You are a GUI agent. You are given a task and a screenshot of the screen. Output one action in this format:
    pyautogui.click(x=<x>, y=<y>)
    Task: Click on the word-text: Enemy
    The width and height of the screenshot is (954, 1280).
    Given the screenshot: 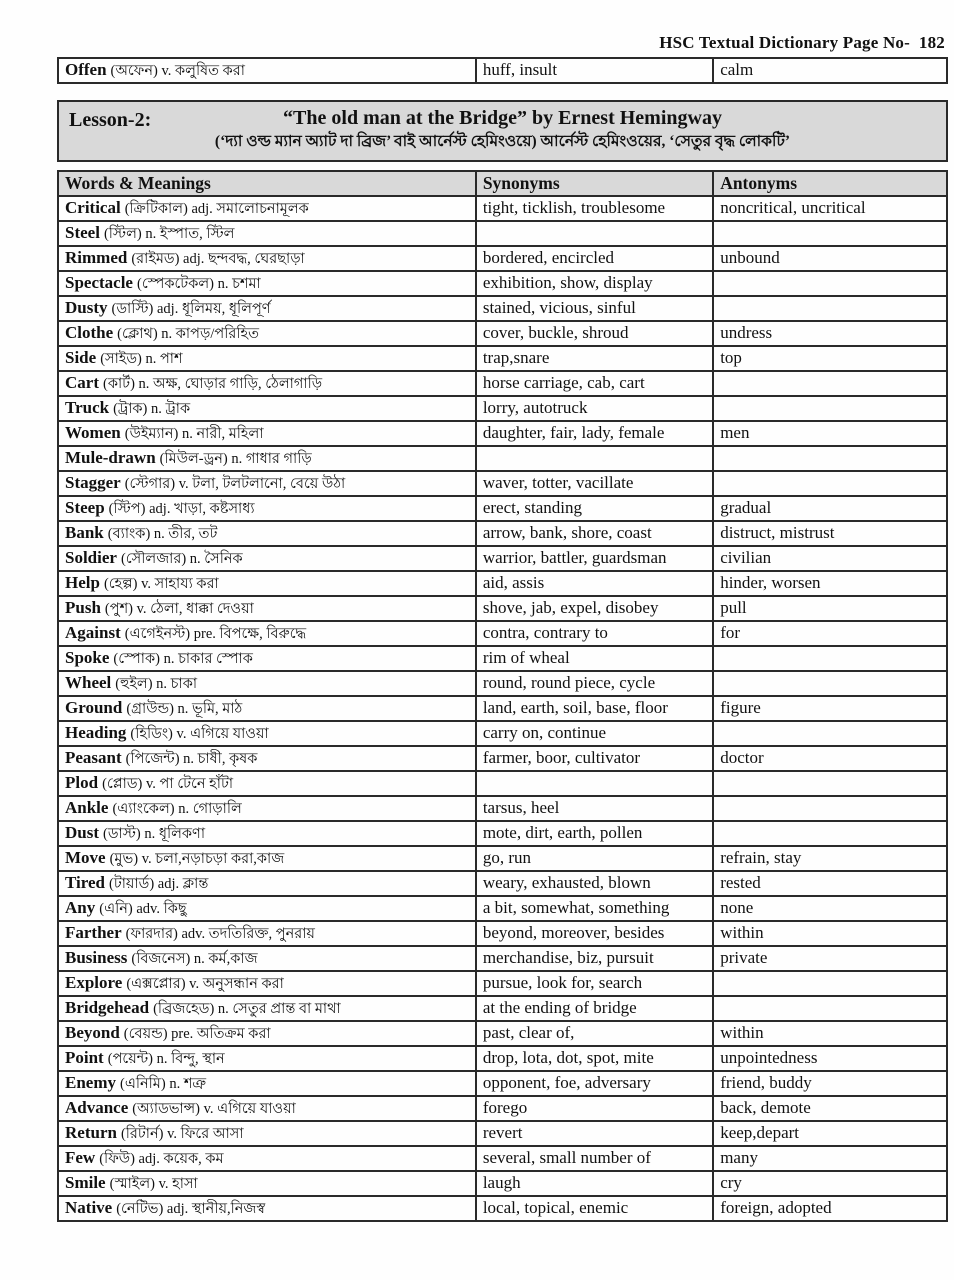 What is the action you would take?
    pyautogui.click(x=90, y=1083)
    